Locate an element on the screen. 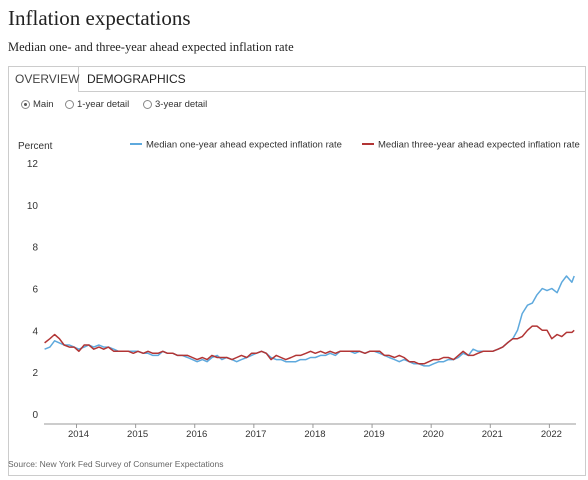 Image resolution: width=588 pixels, height=480 pixels. radio-3yr-label: 3-year detail is located at coordinates (181, 104).